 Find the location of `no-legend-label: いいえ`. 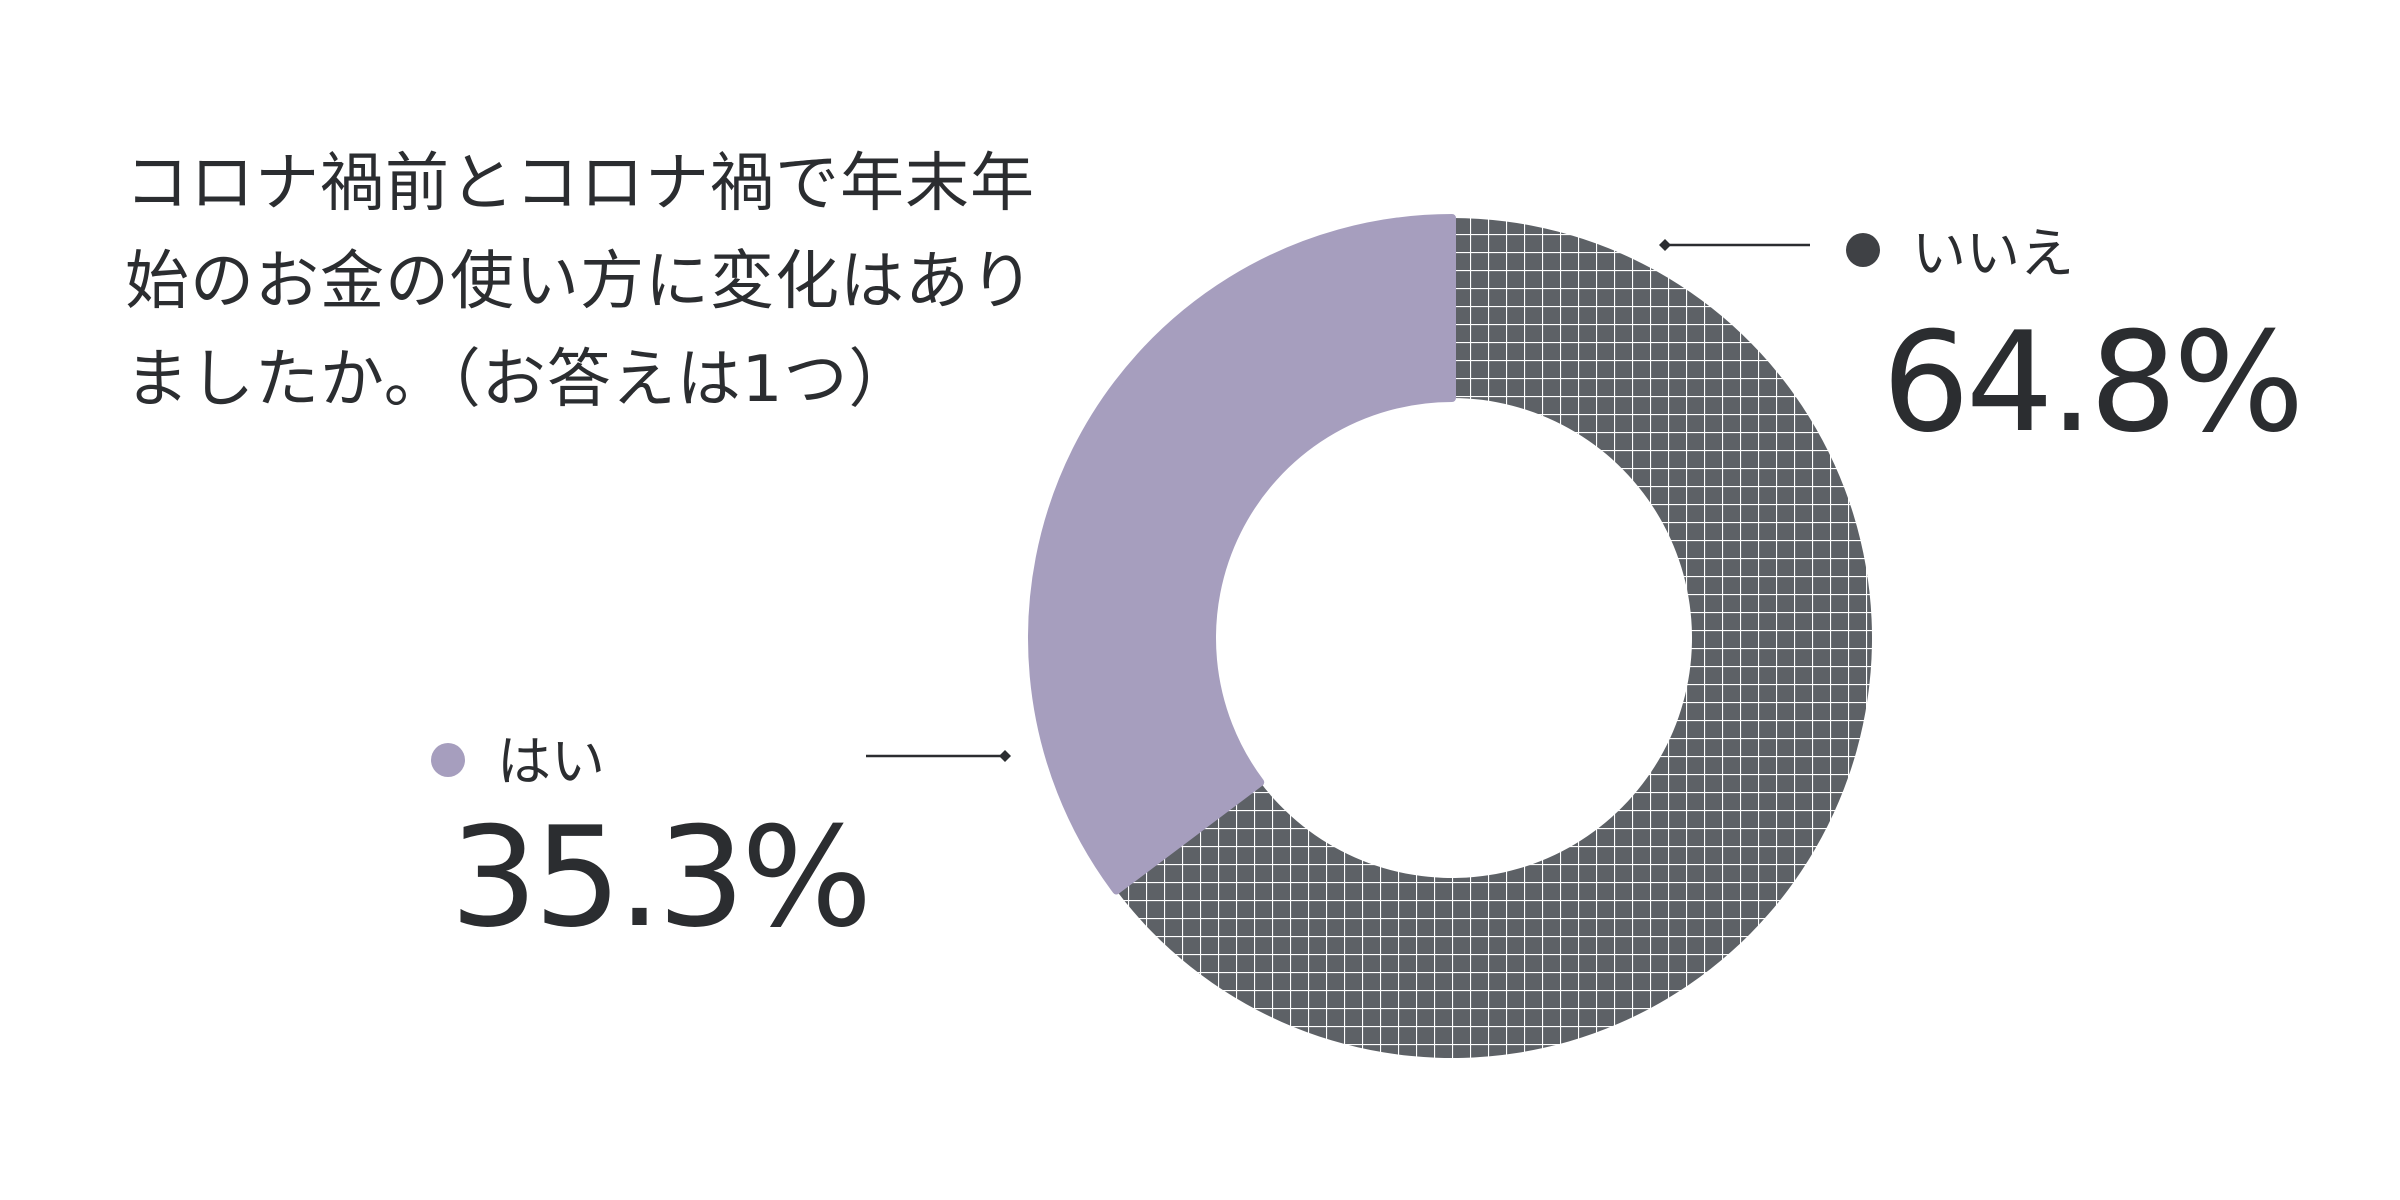

no-legend-label: いいえ is located at coordinates (1993, 253).